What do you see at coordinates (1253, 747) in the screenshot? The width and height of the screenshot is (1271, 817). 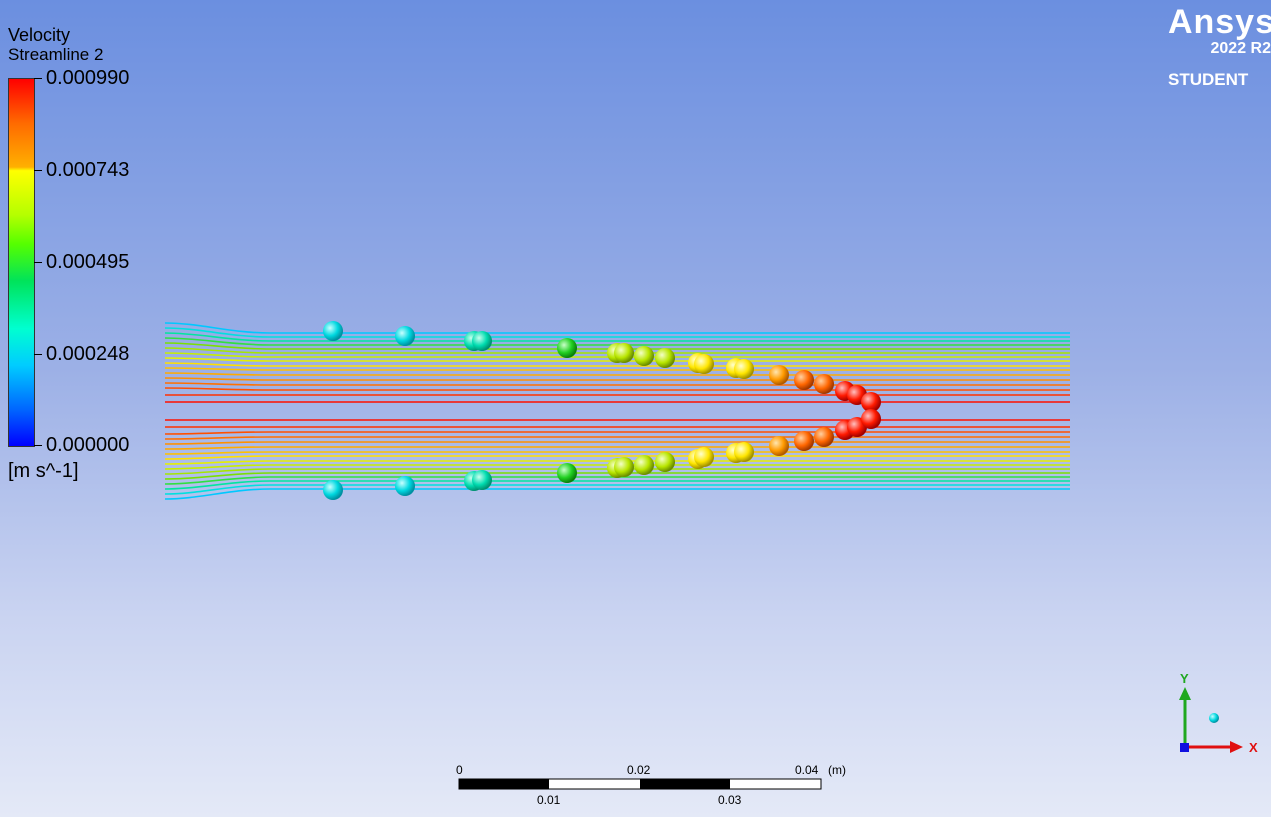 I see `triad-x-label: X` at bounding box center [1253, 747].